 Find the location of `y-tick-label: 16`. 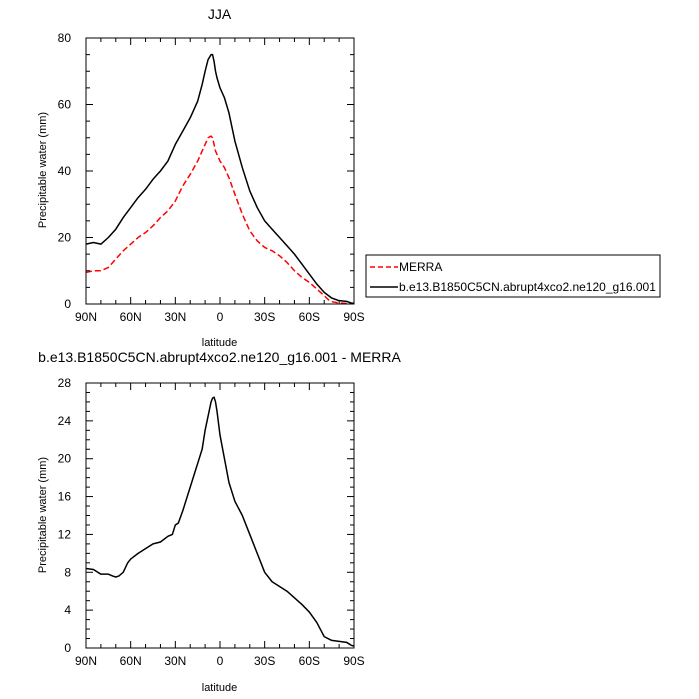

y-tick-label: 16 is located at coordinates (65, 497).